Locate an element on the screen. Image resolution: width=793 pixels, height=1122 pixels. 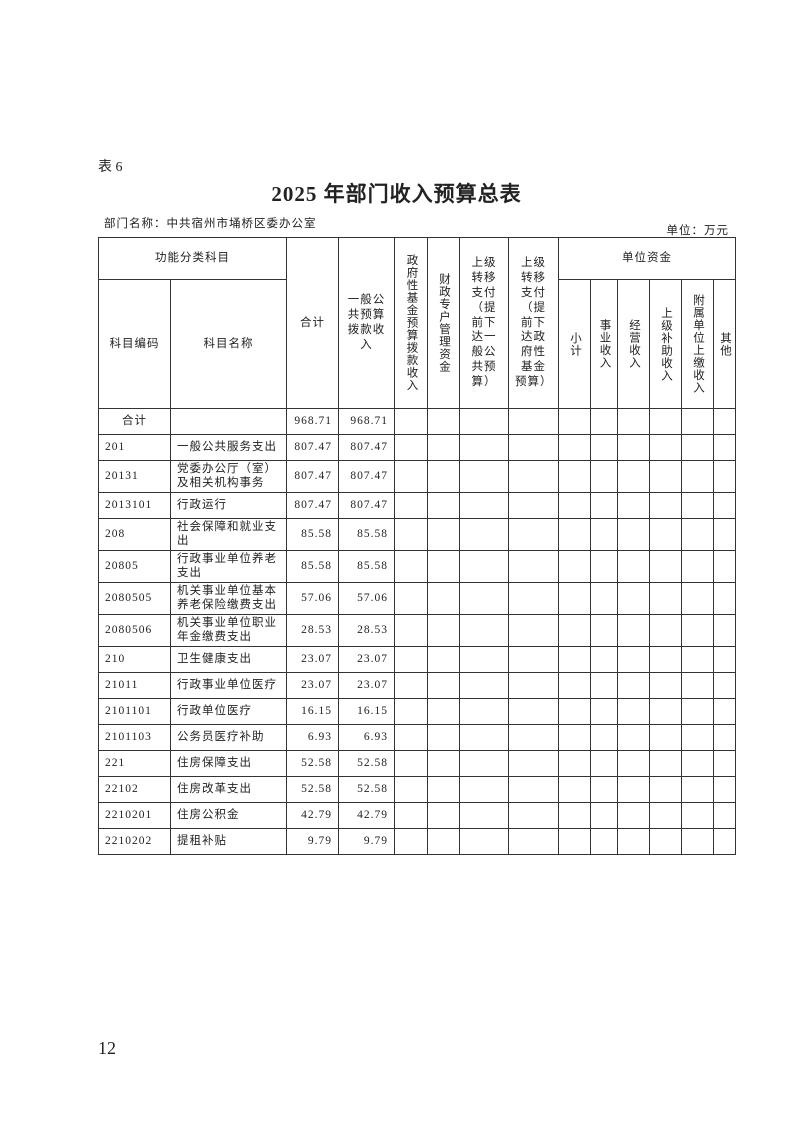
table-row: 22102 住房改革支出 52.58 52.58 is located at coordinates (417, 789).